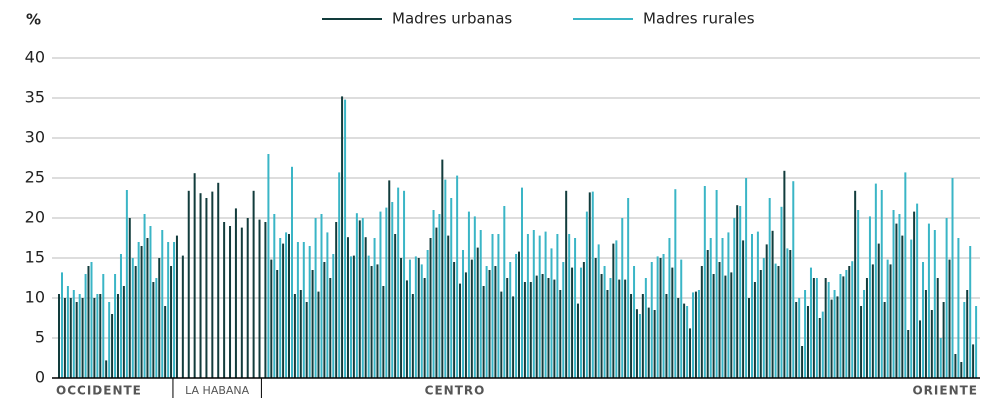 The height and width of the screenshot is (406, 998). What do you see at coordinates (452, 19) in the screenshot?
I see `legend-label: Madres urbanas` at bounding box center [452, 19].